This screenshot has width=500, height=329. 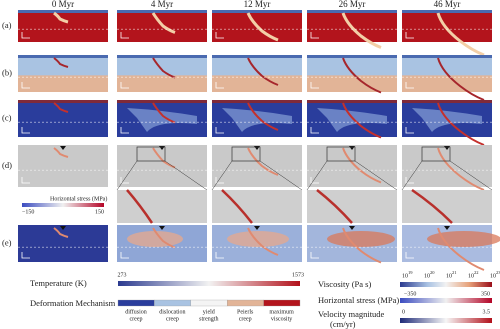 I want to click on legend-title: Deformation Mechanism, so click(x=73, y=303).